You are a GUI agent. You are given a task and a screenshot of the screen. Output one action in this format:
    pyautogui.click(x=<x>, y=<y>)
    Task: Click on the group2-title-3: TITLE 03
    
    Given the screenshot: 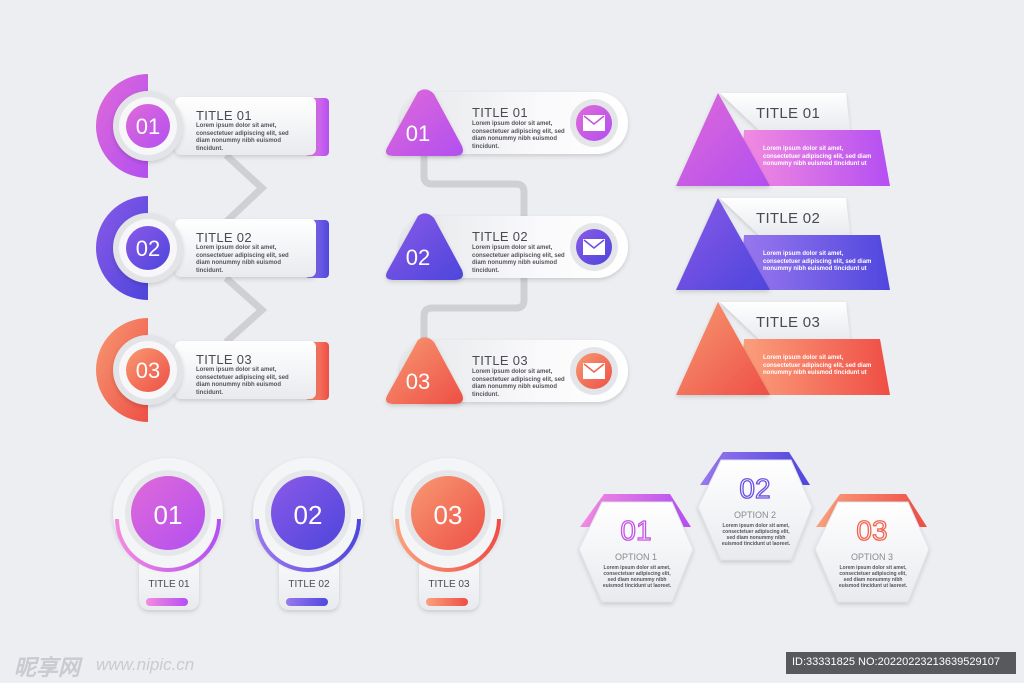 What is the action you would take?
    pyautogui.click(x=500, y=360)
    